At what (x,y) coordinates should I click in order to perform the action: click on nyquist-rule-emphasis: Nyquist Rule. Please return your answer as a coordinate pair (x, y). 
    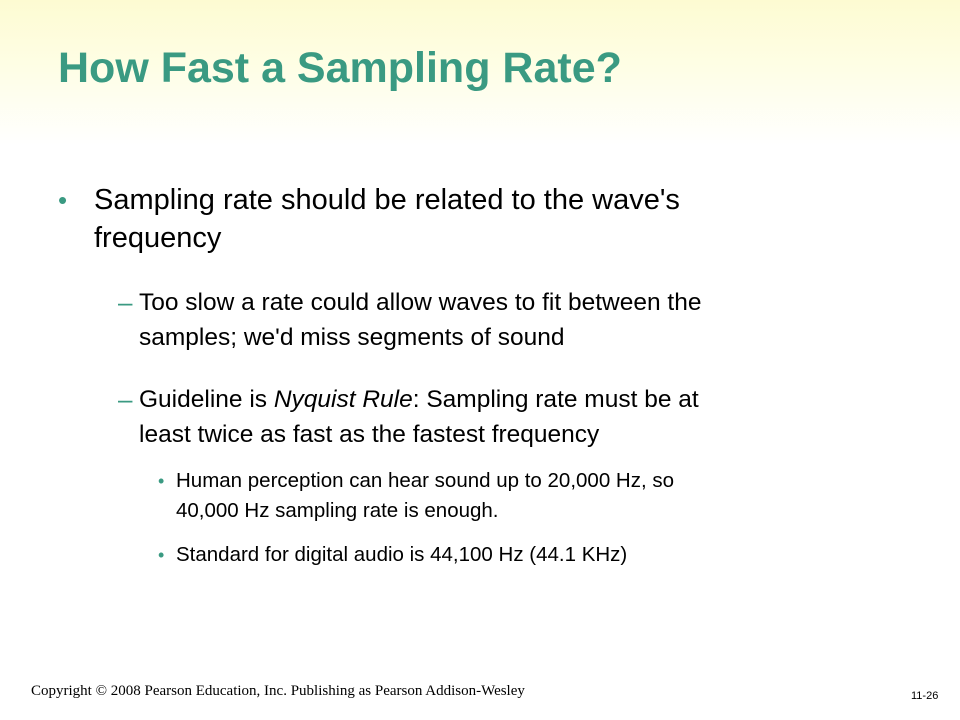
    Looking at the image, I should click on (343, 399).